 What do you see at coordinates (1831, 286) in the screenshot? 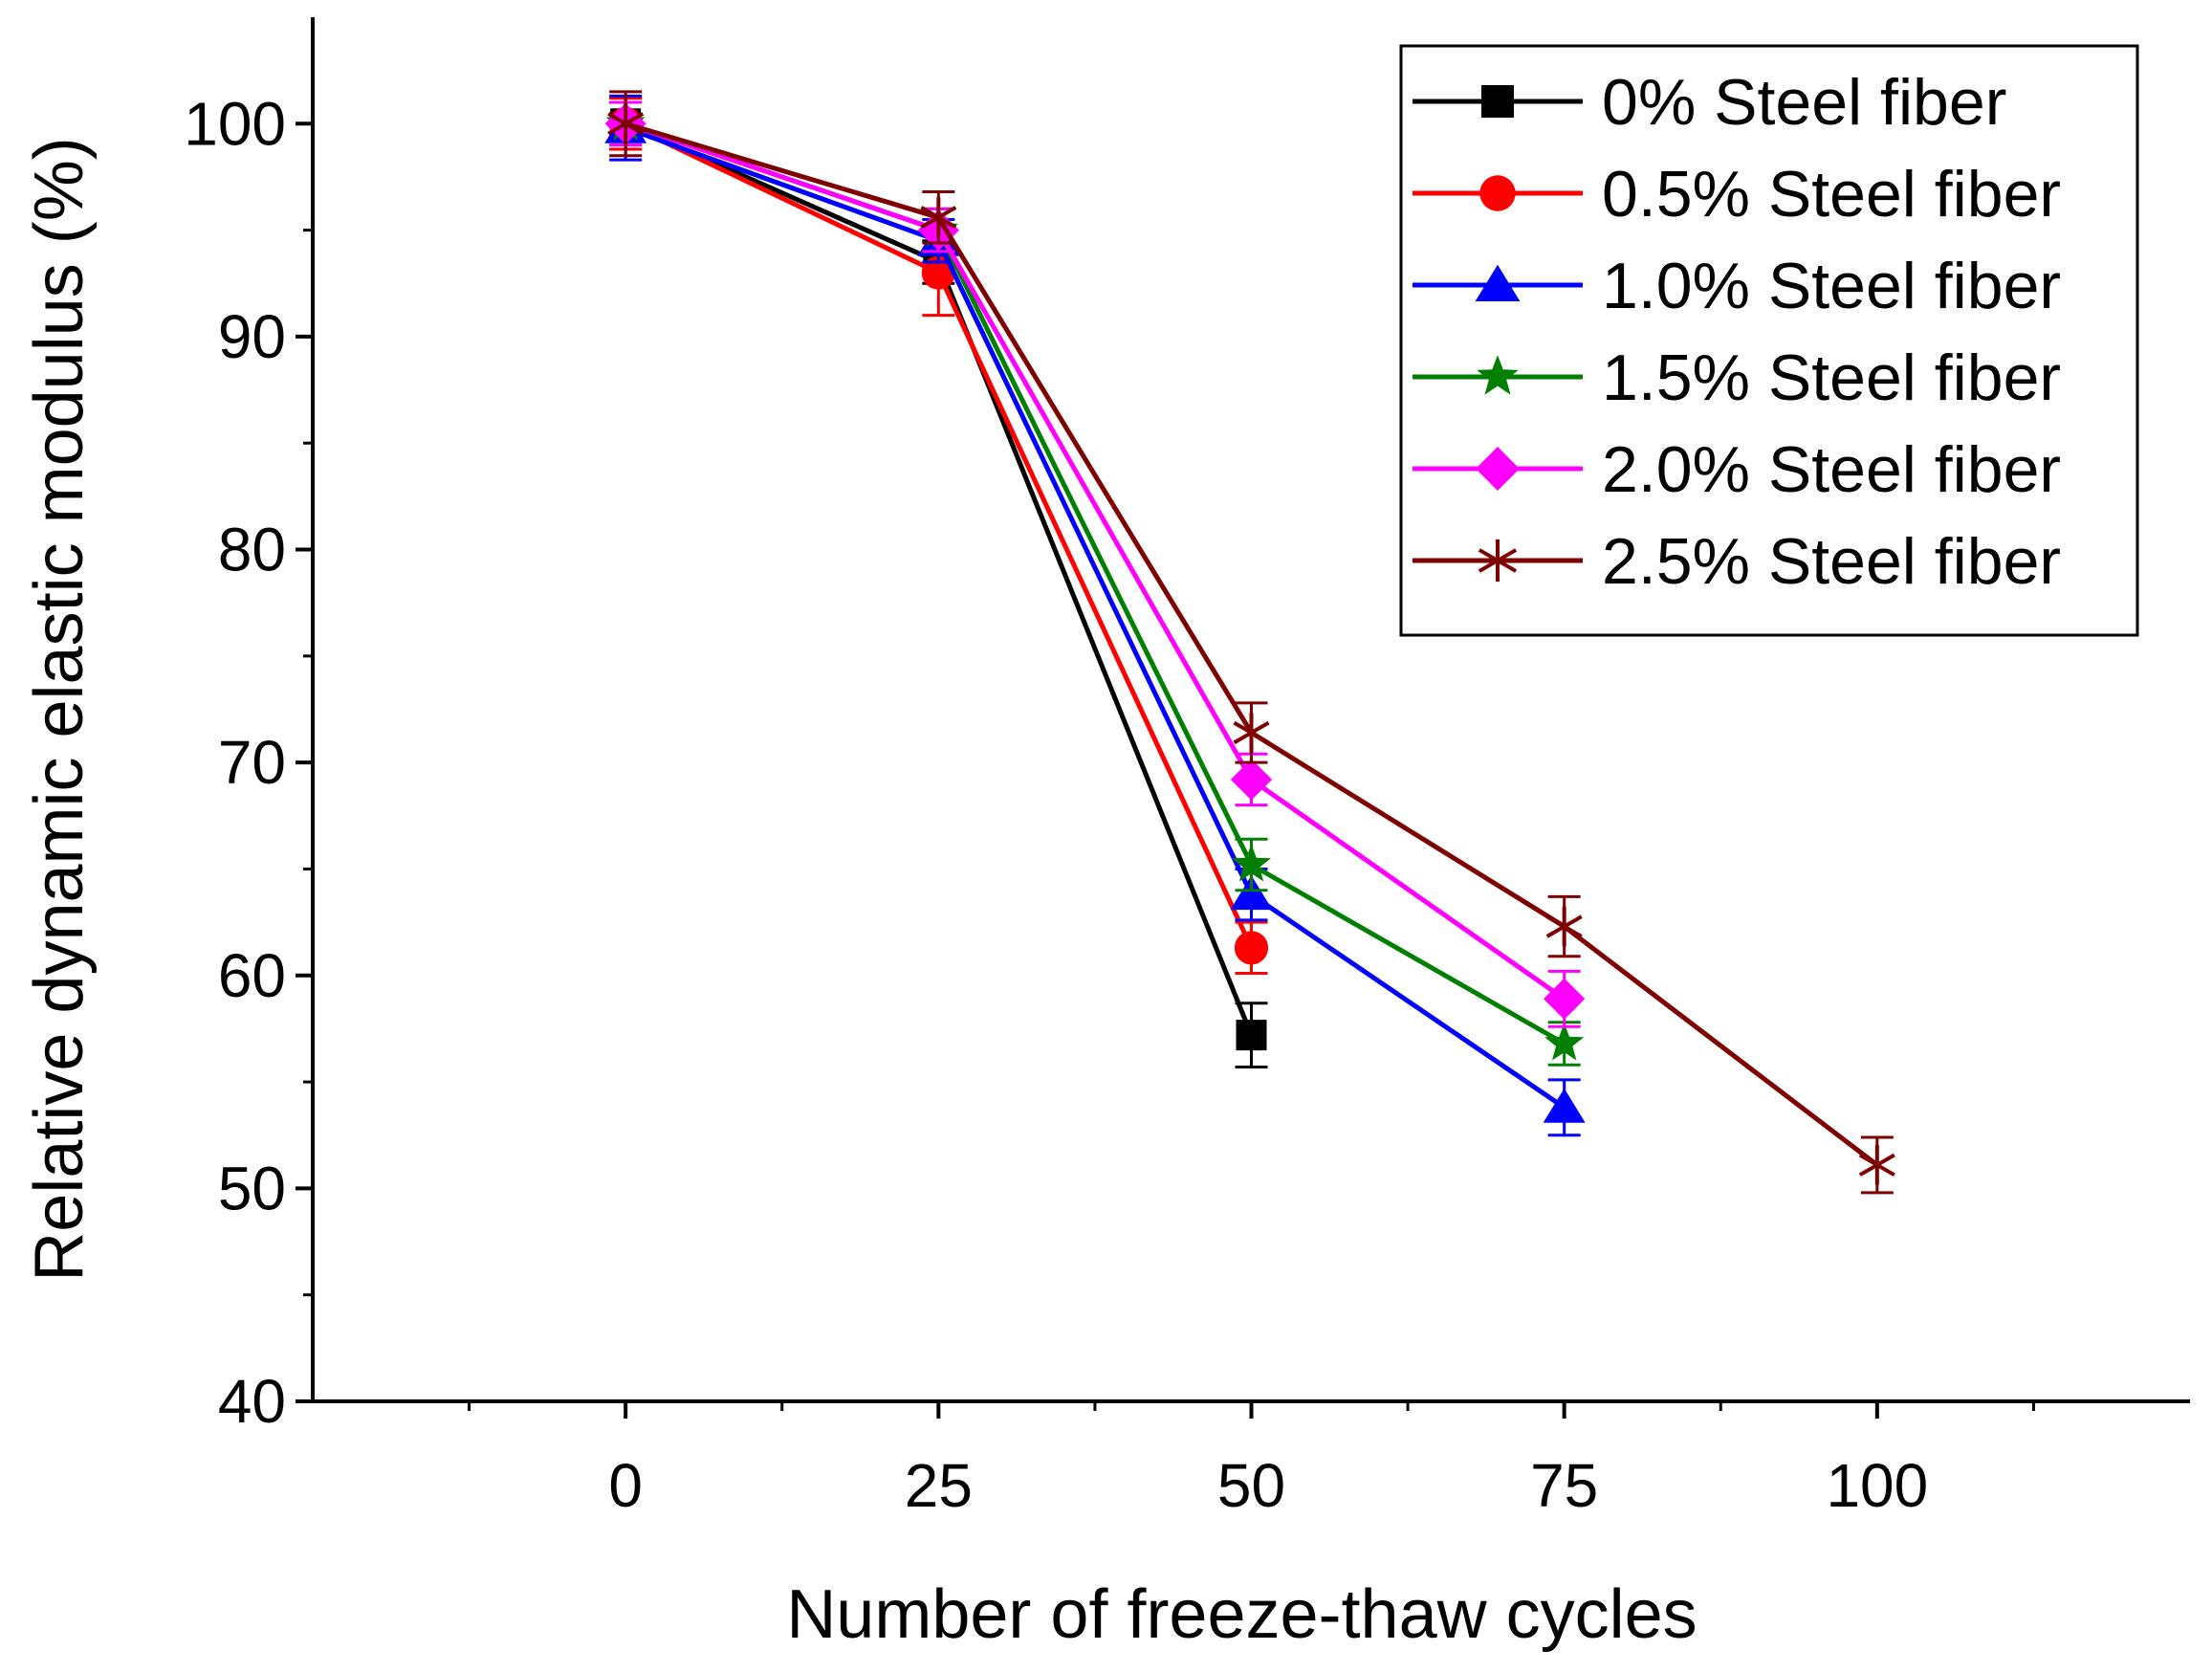
I see `legend-label: 1.0% Steel fiber` at bounding box center [1831, 286].